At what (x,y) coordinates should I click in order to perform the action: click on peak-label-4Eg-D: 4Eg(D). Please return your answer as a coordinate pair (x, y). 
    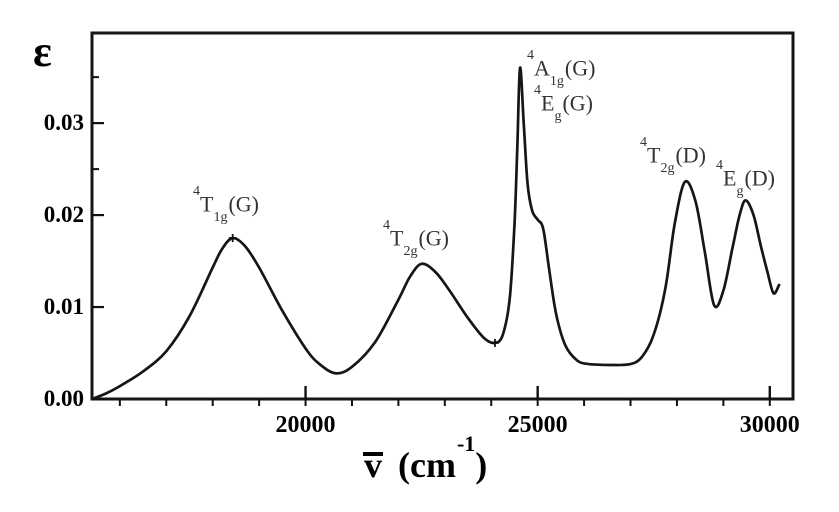
    Looking at the image, I should click on (745, 178).